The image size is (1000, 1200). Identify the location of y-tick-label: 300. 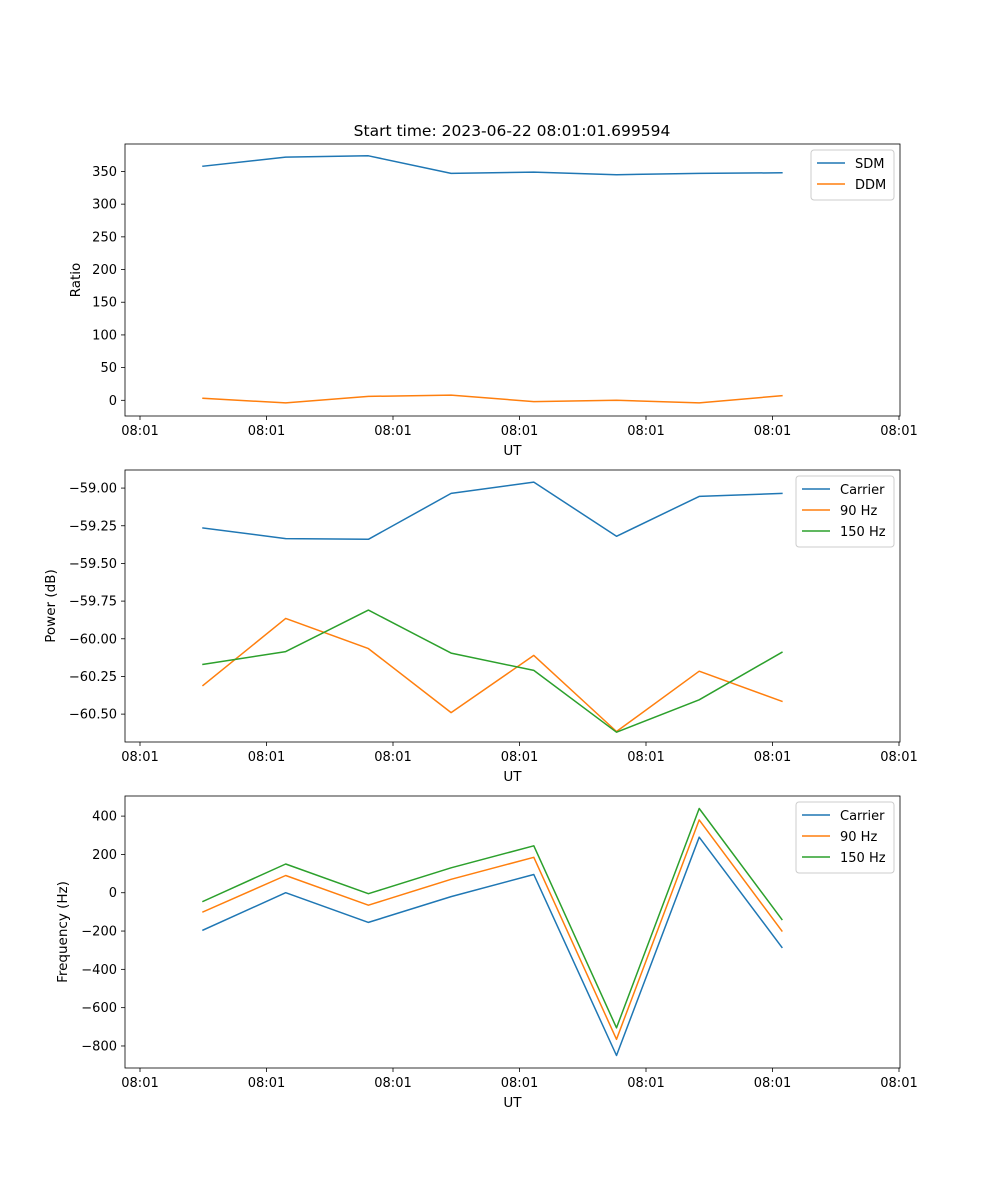
(104, 205).